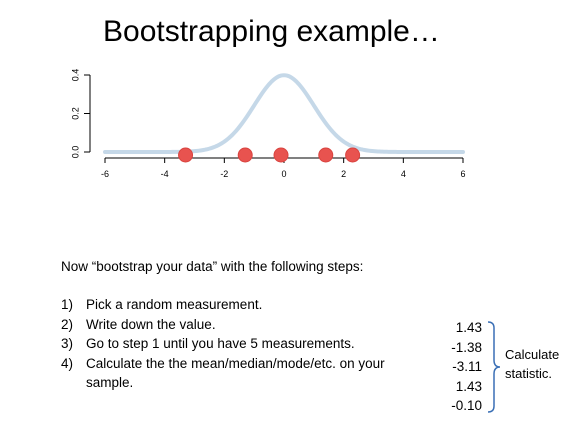  Describe the element at coordinates (75, 113) in the screenshot. I see `y-tick-label: 0.2` at that location.